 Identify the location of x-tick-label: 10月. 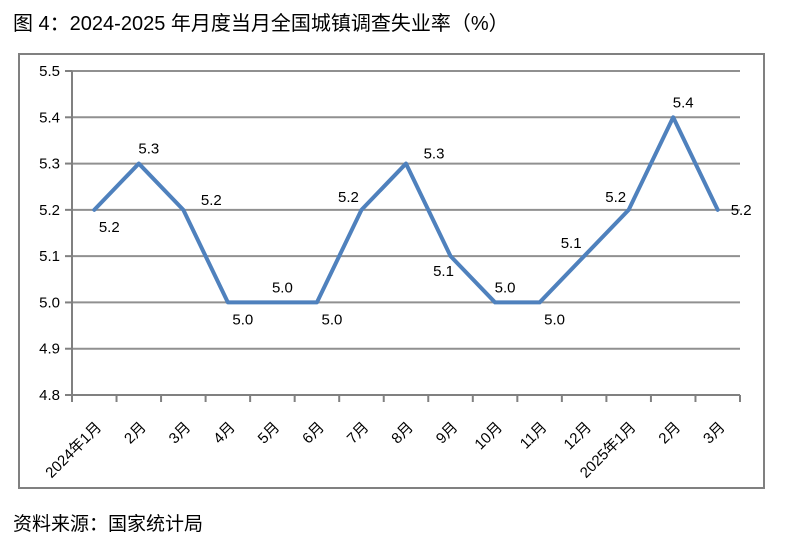
(488, 436).